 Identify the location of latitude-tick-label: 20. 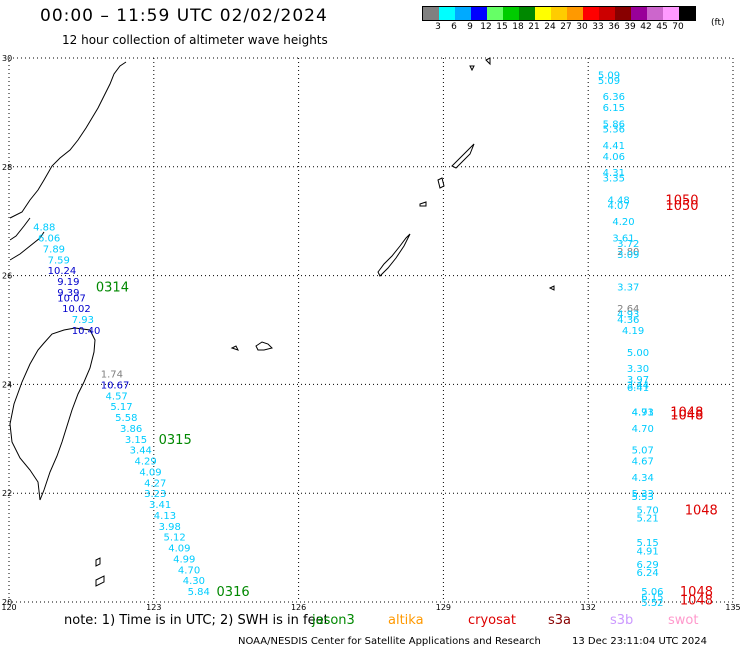
(7, 602).